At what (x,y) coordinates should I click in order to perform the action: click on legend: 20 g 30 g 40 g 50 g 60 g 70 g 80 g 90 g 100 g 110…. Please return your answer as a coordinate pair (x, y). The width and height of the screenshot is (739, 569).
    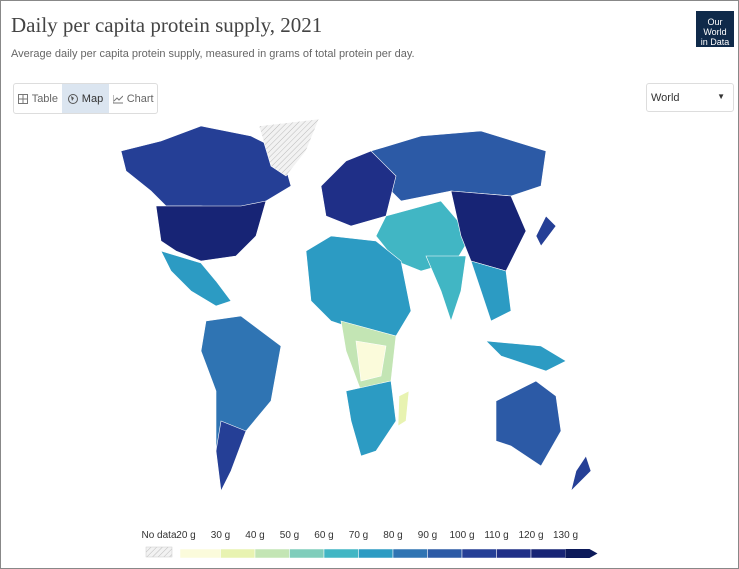
    Looking at the image, I should click on (387, 544).